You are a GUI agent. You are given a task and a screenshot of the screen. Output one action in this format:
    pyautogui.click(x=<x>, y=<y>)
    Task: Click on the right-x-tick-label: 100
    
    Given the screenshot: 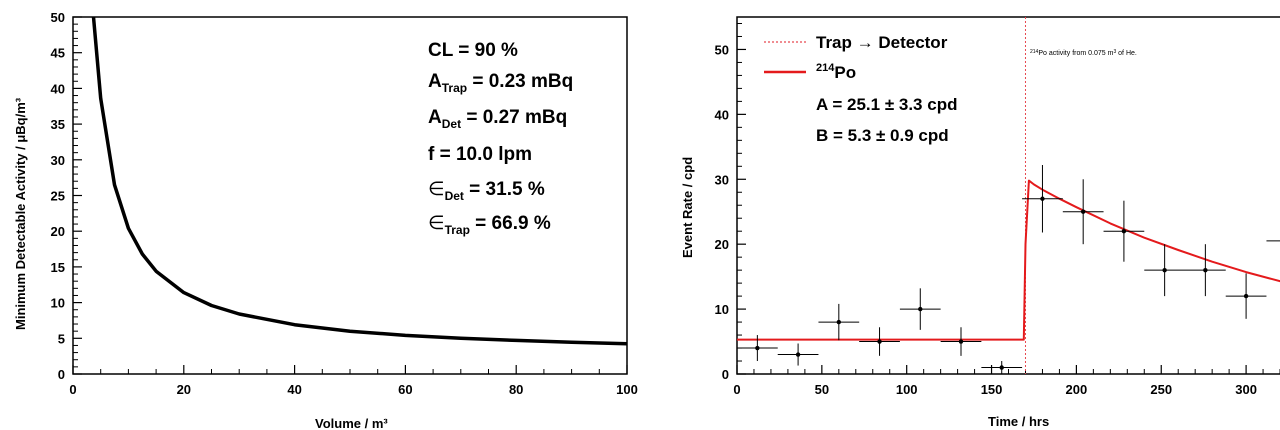 What is the action you would take?
    pyautogui.click(x=907, y=389)
    